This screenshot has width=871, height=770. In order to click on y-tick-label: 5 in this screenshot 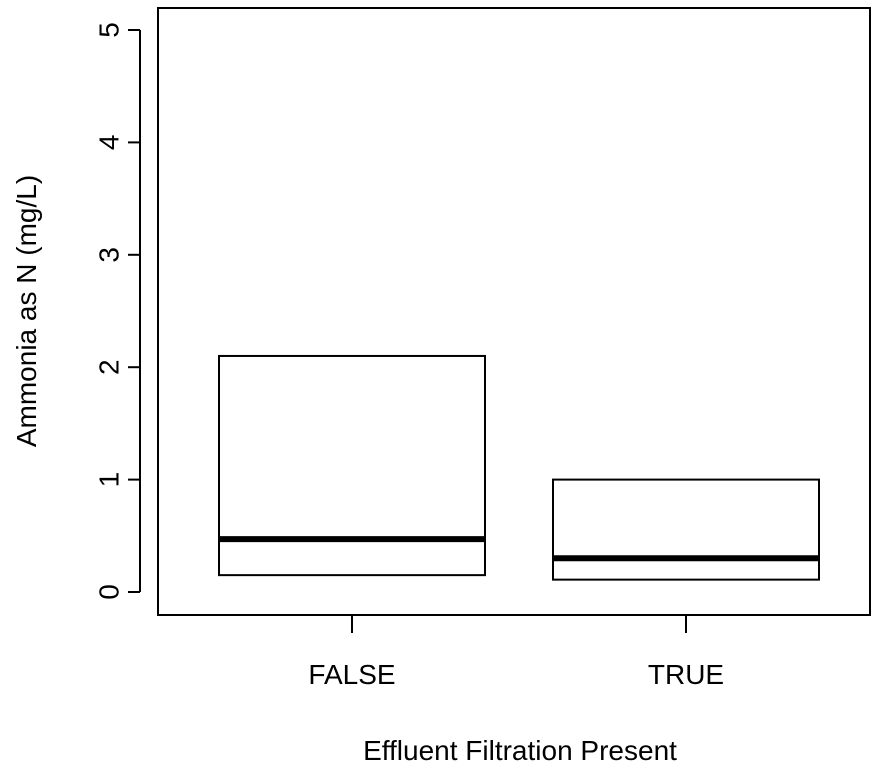, I will do `click(108, 30)`.